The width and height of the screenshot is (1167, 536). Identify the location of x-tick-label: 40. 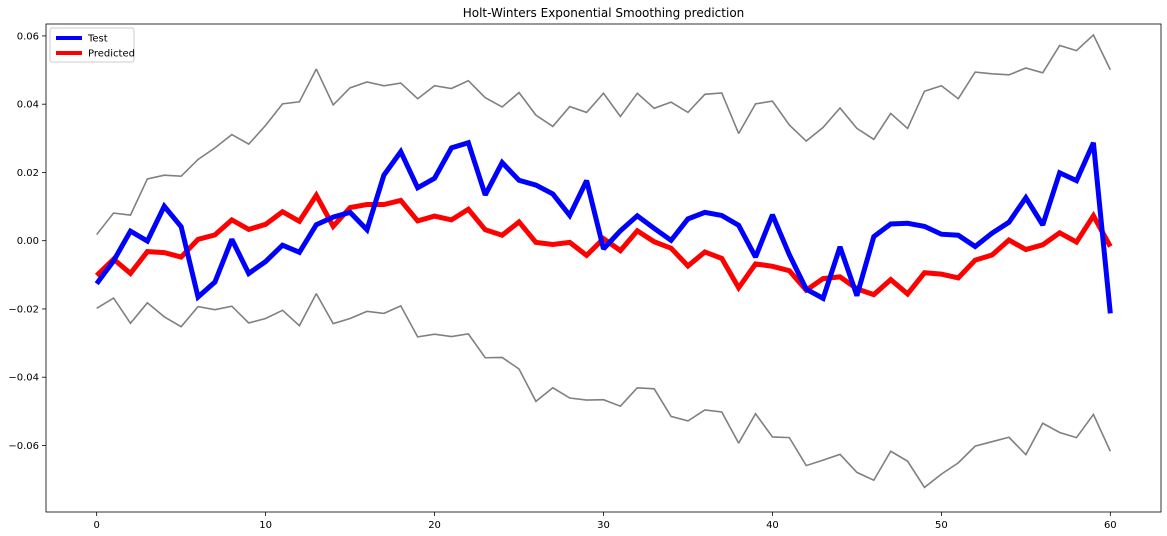
(772, 525).